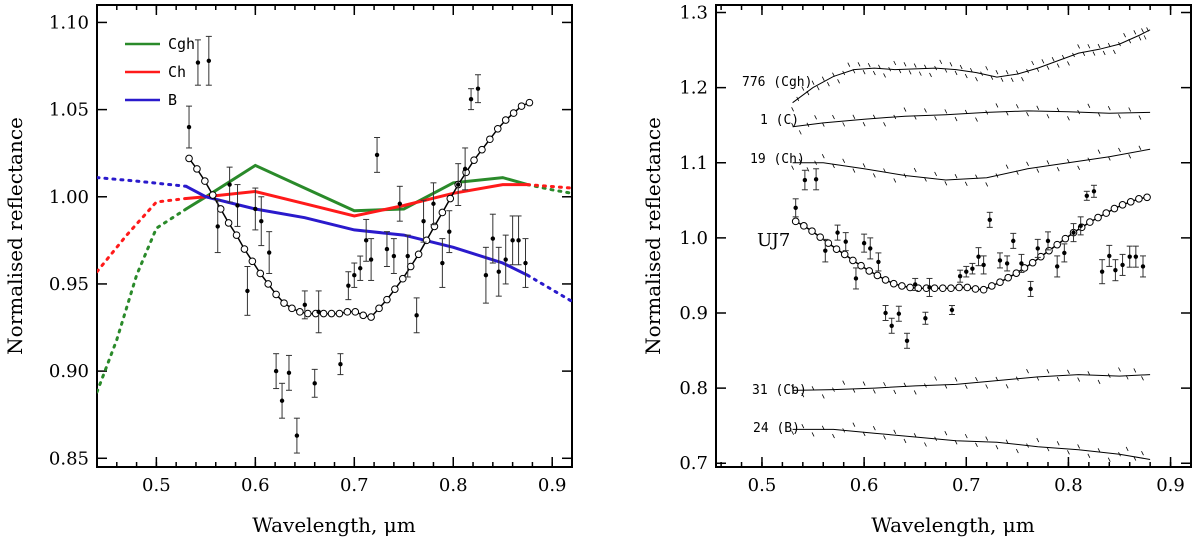 The height and width of the screenshot is (542, 1200). What do you see at coordinates (776, 428) in the screenshot?
I see `spectrum-label-24: 24 (B)` at bounding box center [776, 428].